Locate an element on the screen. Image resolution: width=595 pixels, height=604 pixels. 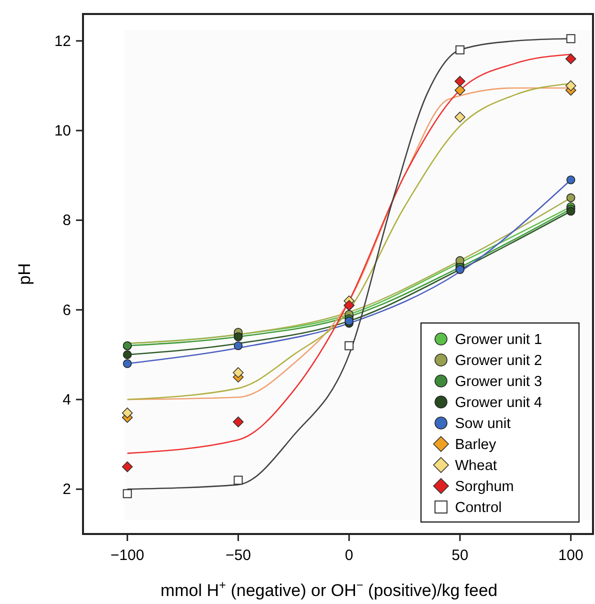
legend-label: Control is located at coordinates (478, 508).